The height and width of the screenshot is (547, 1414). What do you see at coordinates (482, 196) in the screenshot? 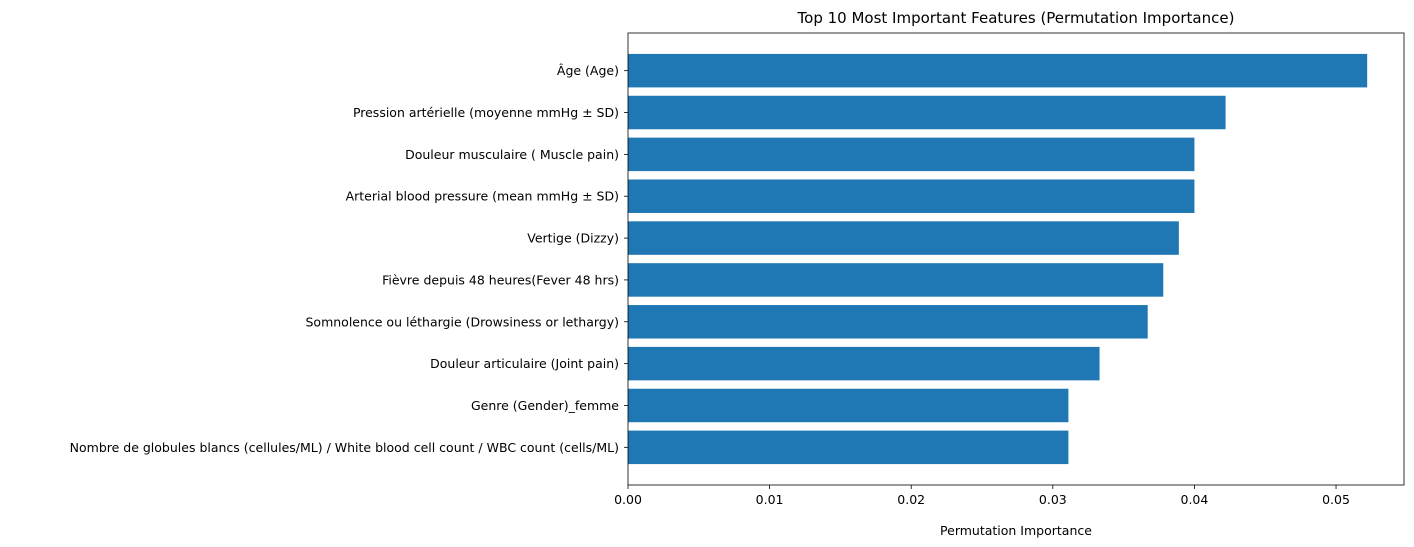
I see `y-tick-label: Arterial blood pressure (mean mmHg ± SD)` at bounding box center [482, 196].